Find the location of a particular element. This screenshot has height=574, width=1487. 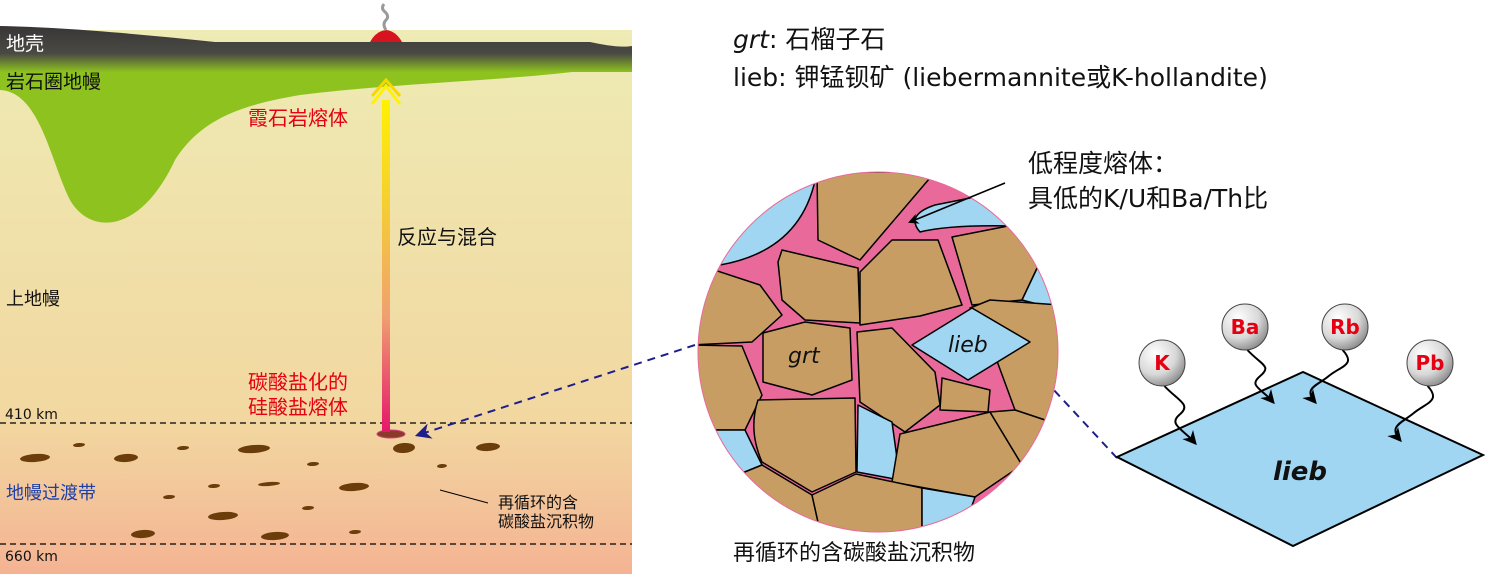

magma-source-pool is located at coordinates (391, 434).